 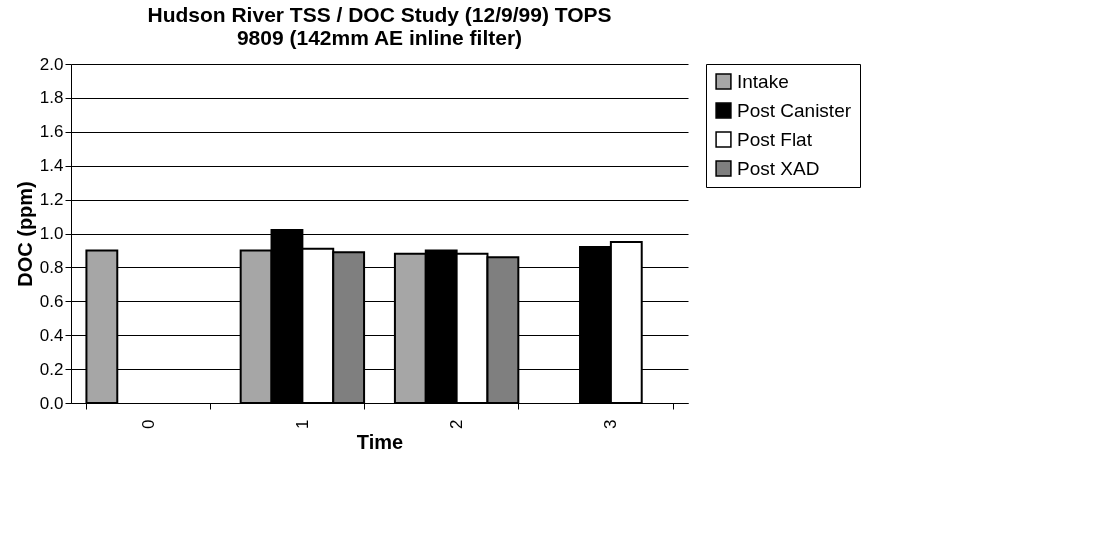 What do you see at coordinates (51, 98) in the screenshot?
I see `y-tick-label: 1.8` at bounding box center [51, 98].